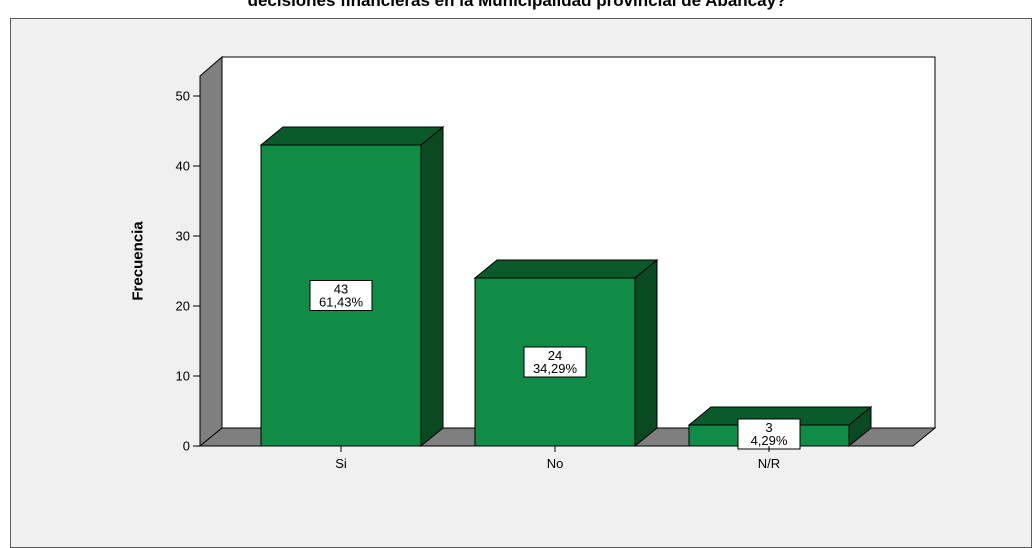 The height and width of the screenshot is (548, 1034). Describe the element at coordinates (186, 446) in the screenshot. I see `y-tick-label: 0` at that location.